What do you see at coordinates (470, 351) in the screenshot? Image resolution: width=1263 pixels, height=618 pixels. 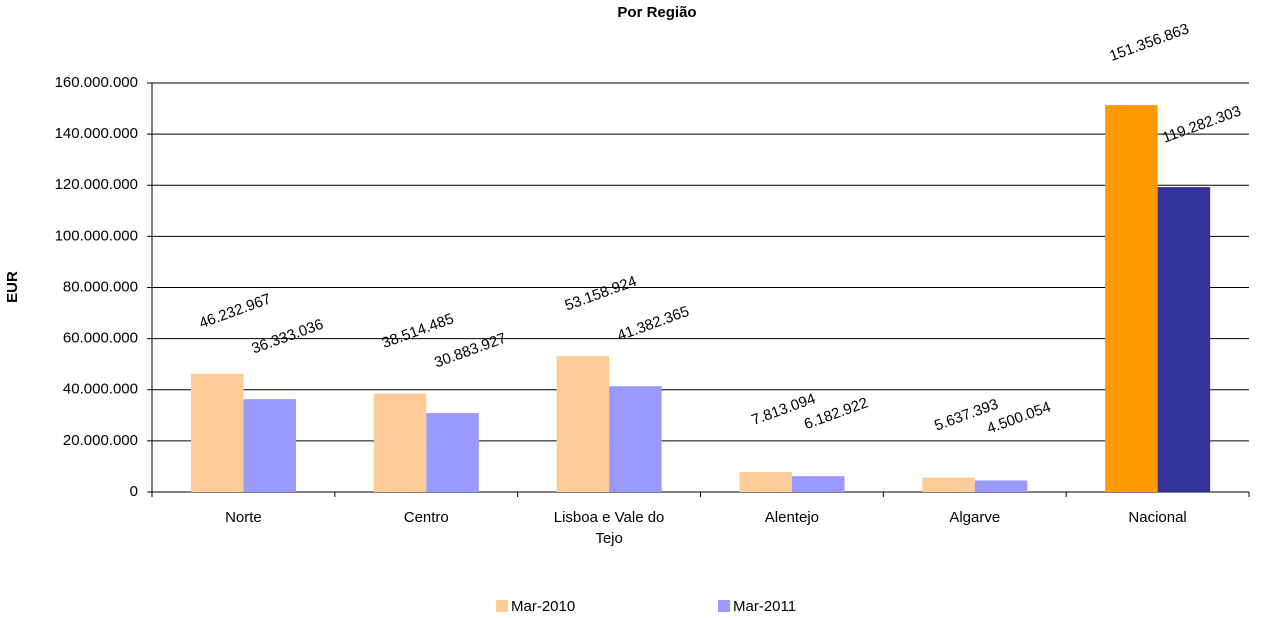 I see `value-label: 30.883.927` at bounding box center [470, 351].